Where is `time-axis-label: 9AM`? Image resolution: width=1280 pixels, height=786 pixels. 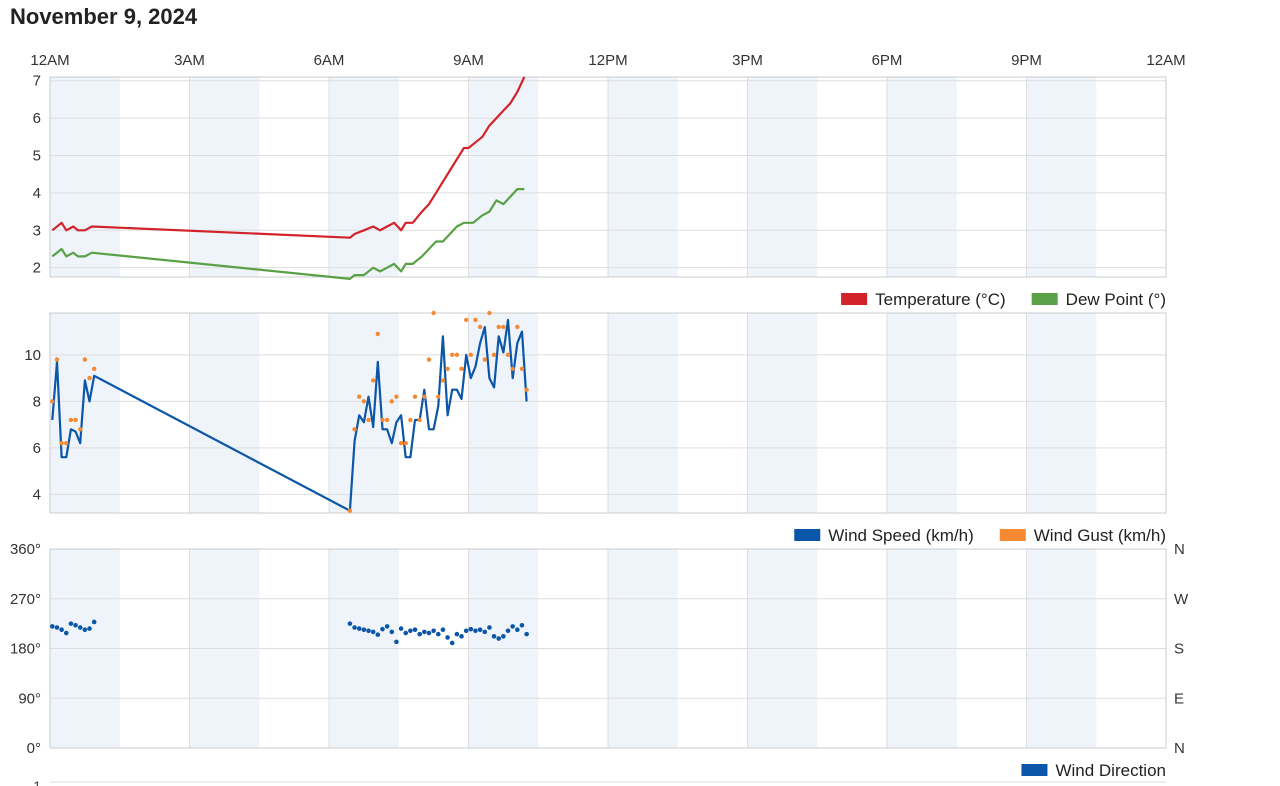
time-axis-label: 9AM is located at coordinates (468, 60).